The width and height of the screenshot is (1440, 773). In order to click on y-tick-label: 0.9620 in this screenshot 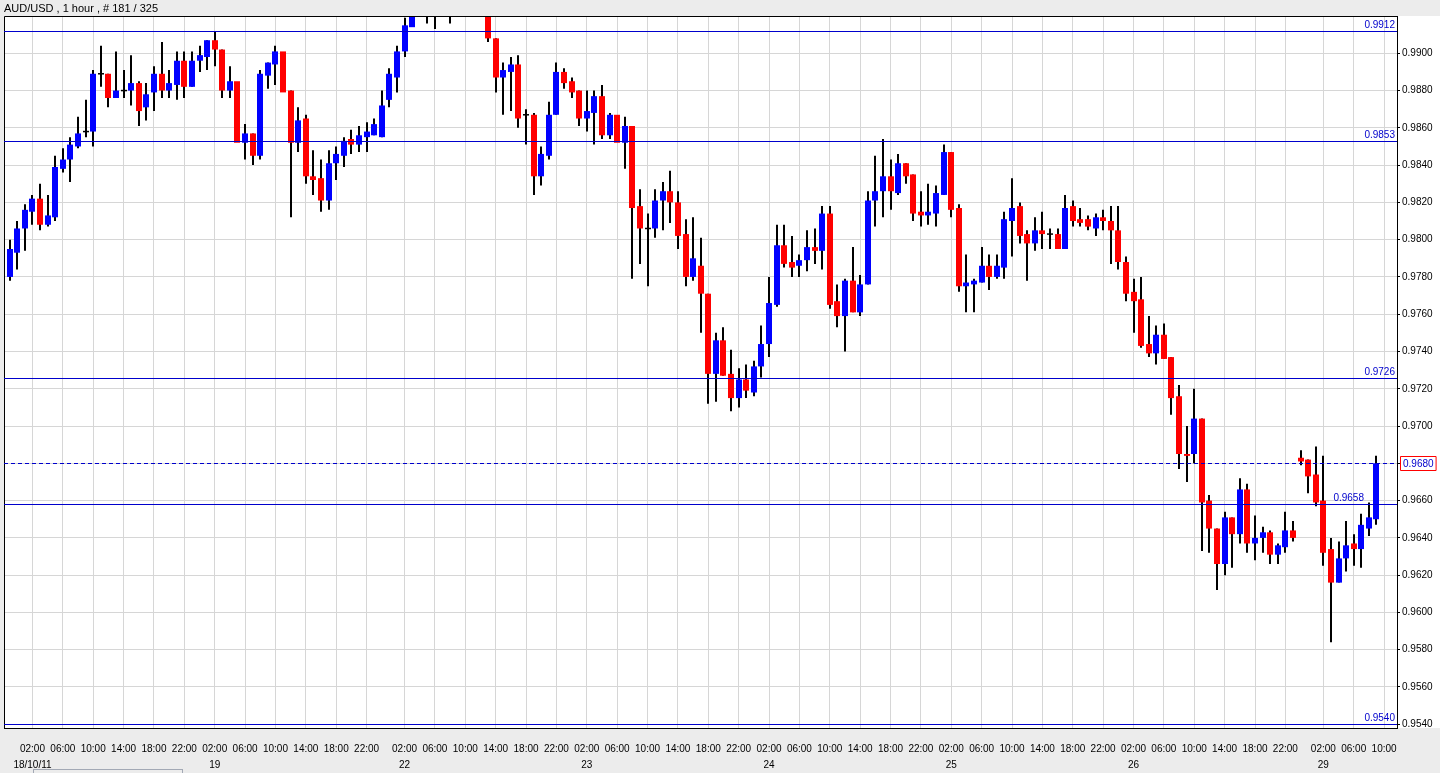, I will do `click(1418, 574)`.